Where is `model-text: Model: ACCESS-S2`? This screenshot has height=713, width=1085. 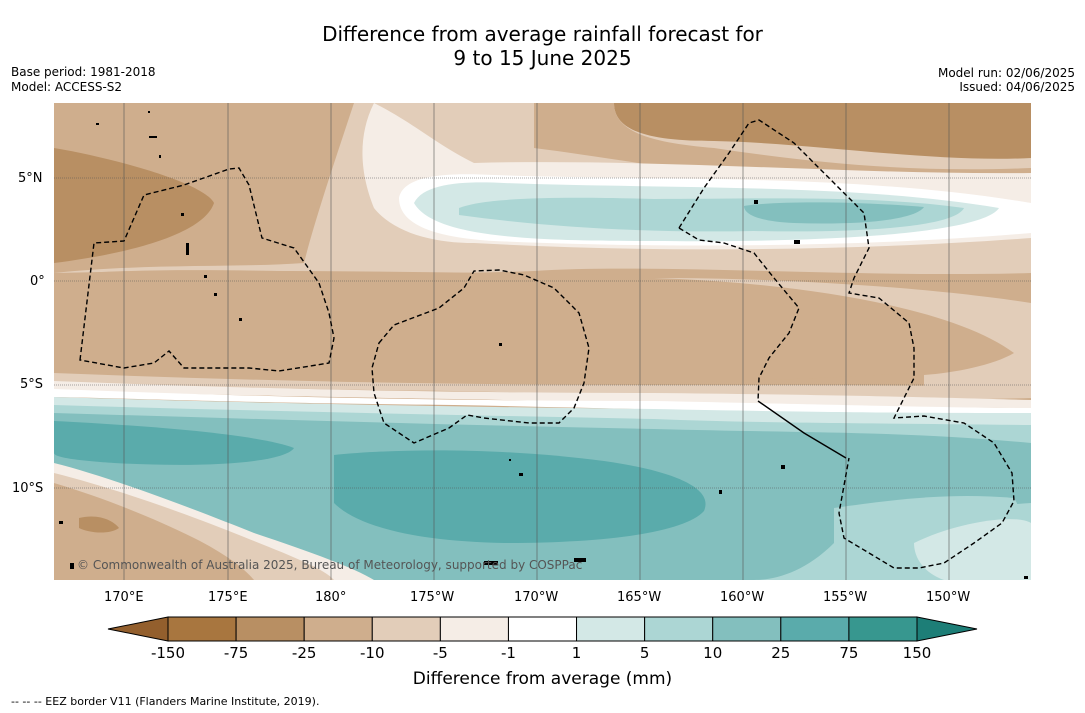 model-text: Model: ACCESS-S2 is located at coordinates (67, 87).